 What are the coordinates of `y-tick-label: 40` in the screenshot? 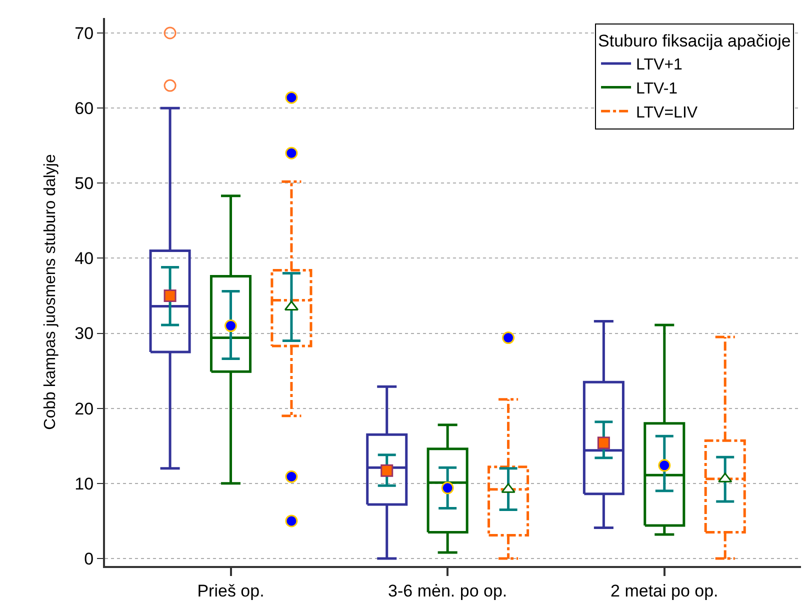 It's located at (84, 258).